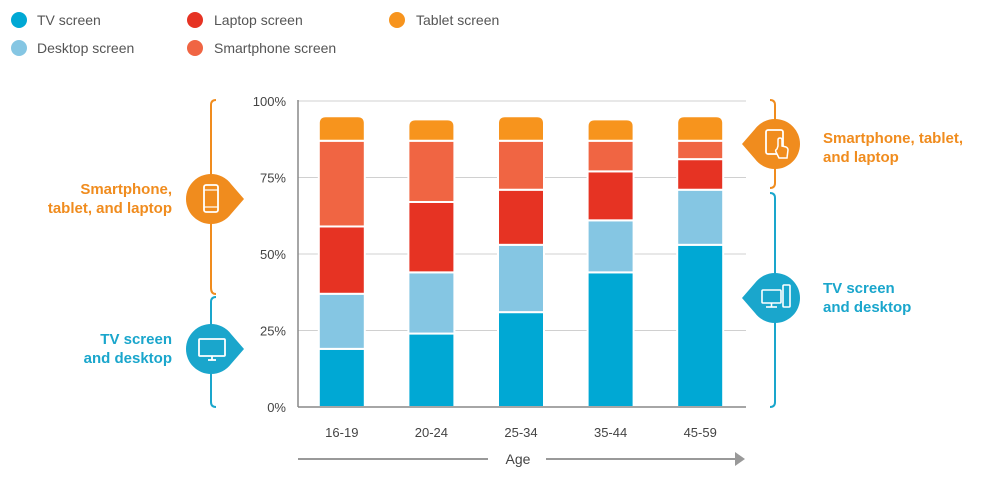 The image size is (981, 478). What do you see at coordinates (273, 331) in the screenshot?
I see `y-tick-label: 25%` at bounding box center [273, 331].